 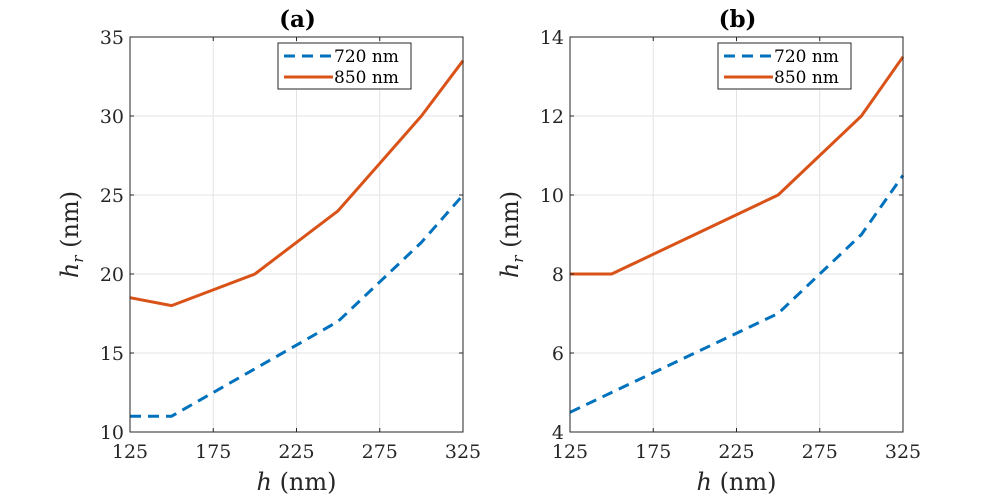 What do you see at coordinates (737, 165) in the screenshot?
I see `series-line-850-nm` at bounding box center [737, 165].